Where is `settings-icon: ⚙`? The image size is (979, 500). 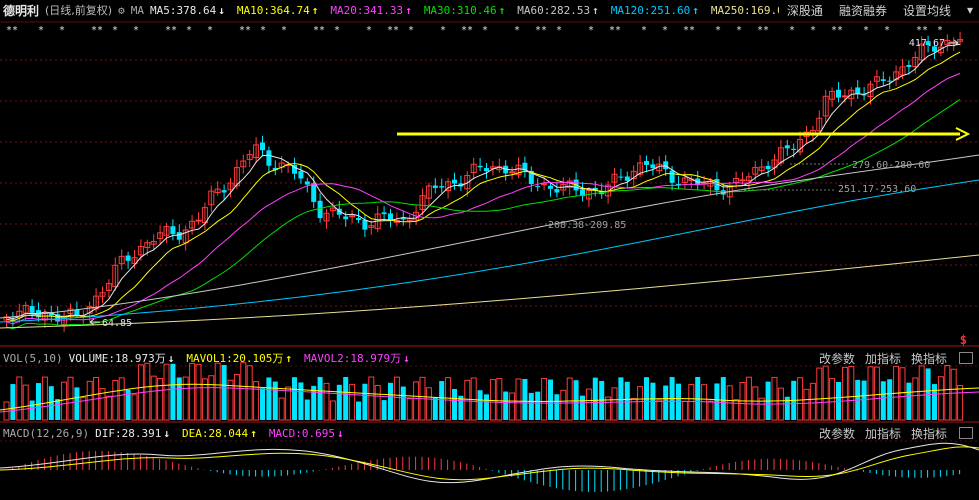
settings-icon: ⚙ is located at coordinates (121, 10).